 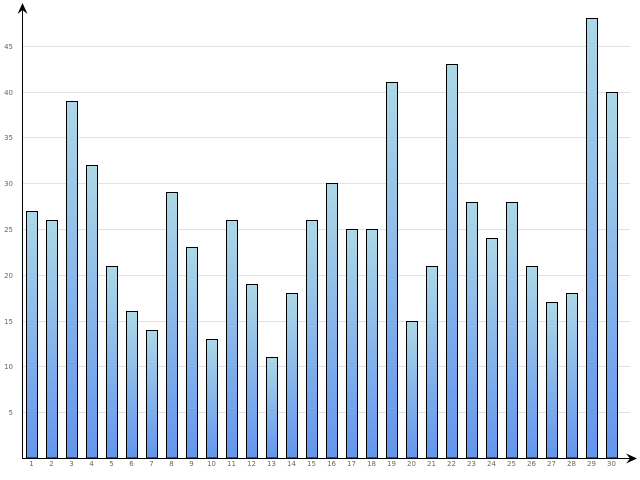 What do you see at coordinates (611, 464) in the screenshot?
I see `x-tick-label: 30` at bounding box center [611, 464].